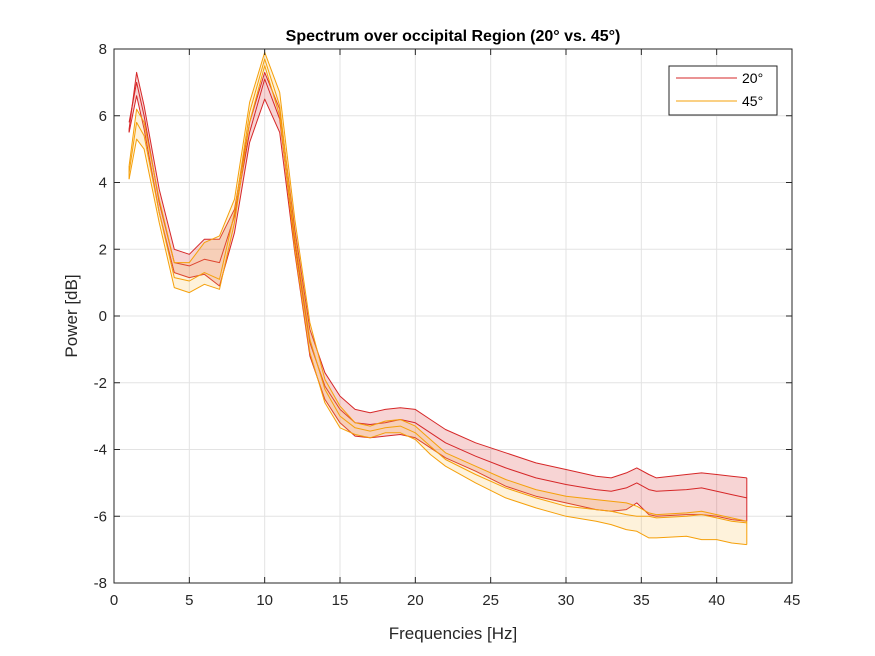 The height and width of the screenshot is (656, 875). I want to click on x-tick-label: 10, so click(264, 600).